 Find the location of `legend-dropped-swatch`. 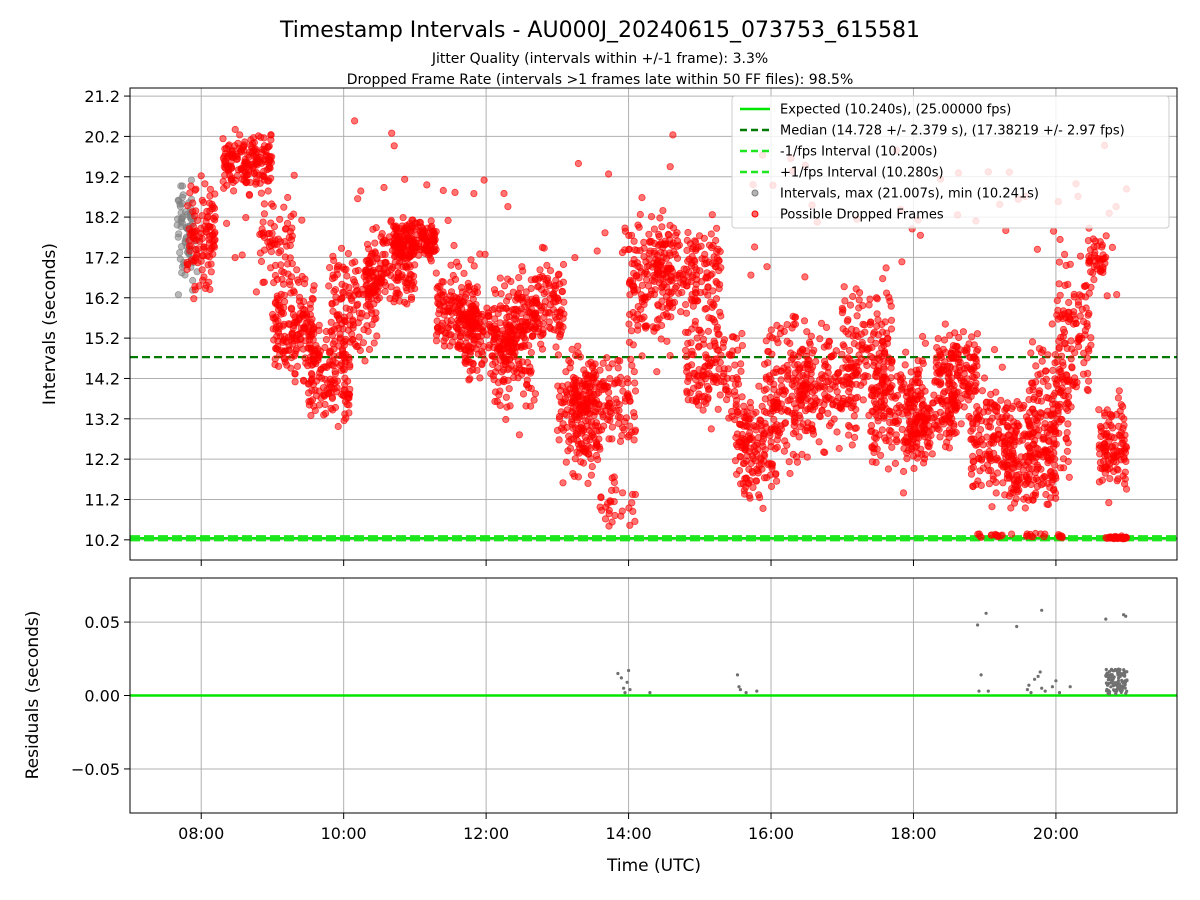

legend-dropped-swatch is located at coordinates (755, 214).